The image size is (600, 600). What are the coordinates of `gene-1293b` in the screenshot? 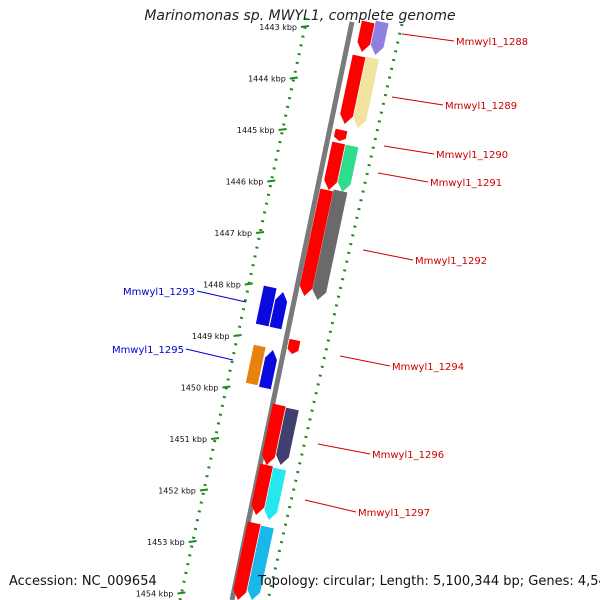 It's located at (278, 310).